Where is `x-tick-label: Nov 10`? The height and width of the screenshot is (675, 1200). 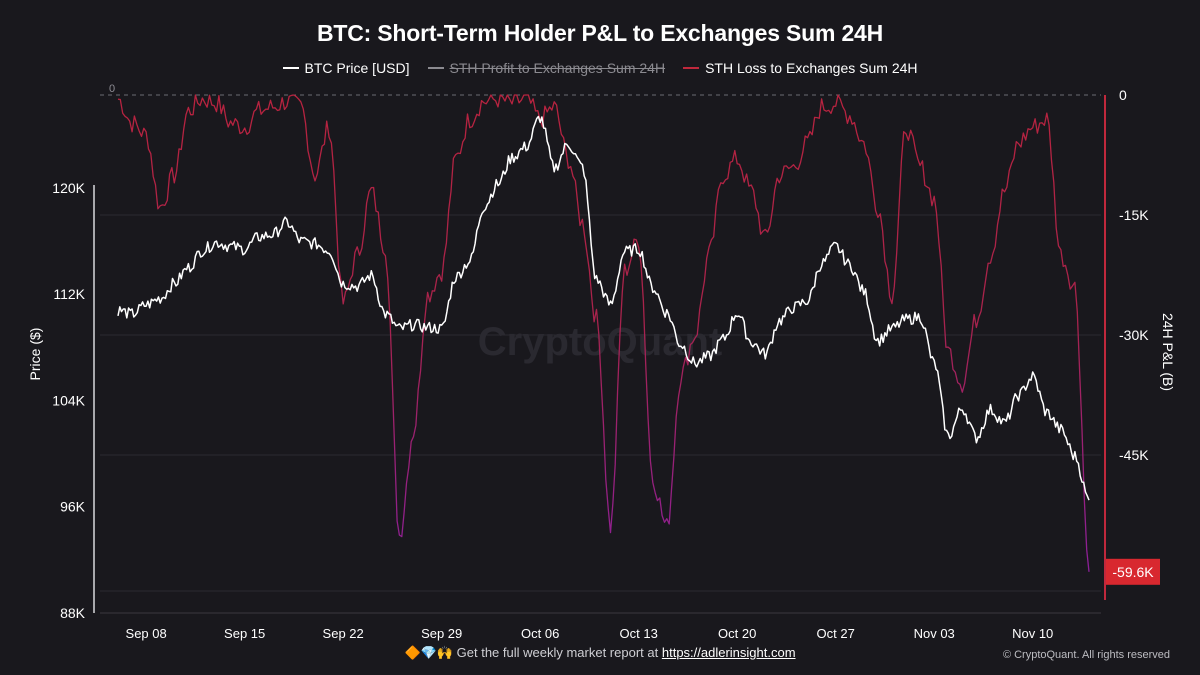
x-tick-label: Nov 10 is located at coordinates (1032, 633).